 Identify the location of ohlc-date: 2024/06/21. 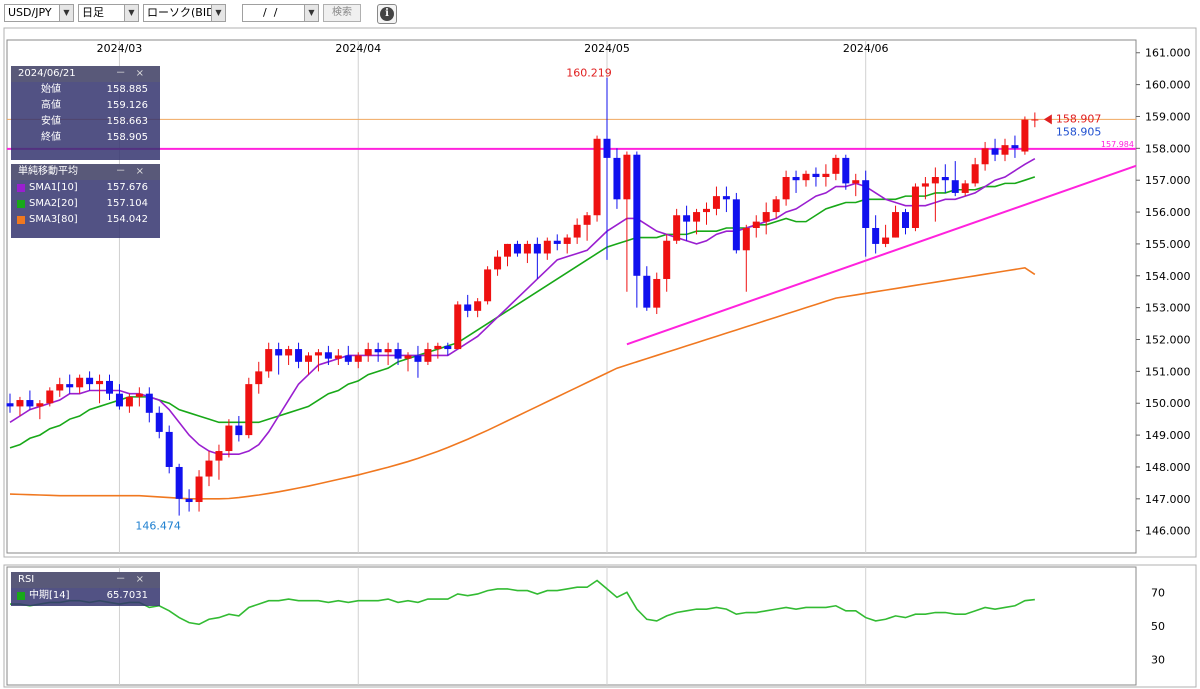
(47, 73).